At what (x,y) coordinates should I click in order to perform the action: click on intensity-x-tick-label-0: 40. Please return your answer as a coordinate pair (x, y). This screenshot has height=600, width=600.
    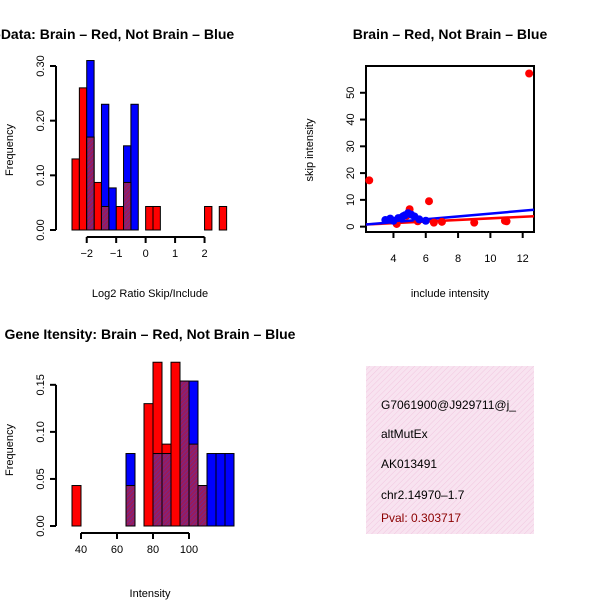
    Looking at the image, I should click on (81, 550).